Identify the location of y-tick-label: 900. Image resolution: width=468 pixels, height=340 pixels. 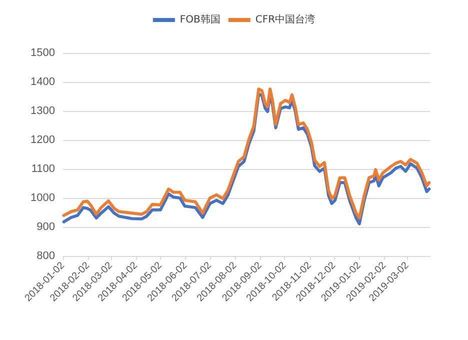
(45, 227).